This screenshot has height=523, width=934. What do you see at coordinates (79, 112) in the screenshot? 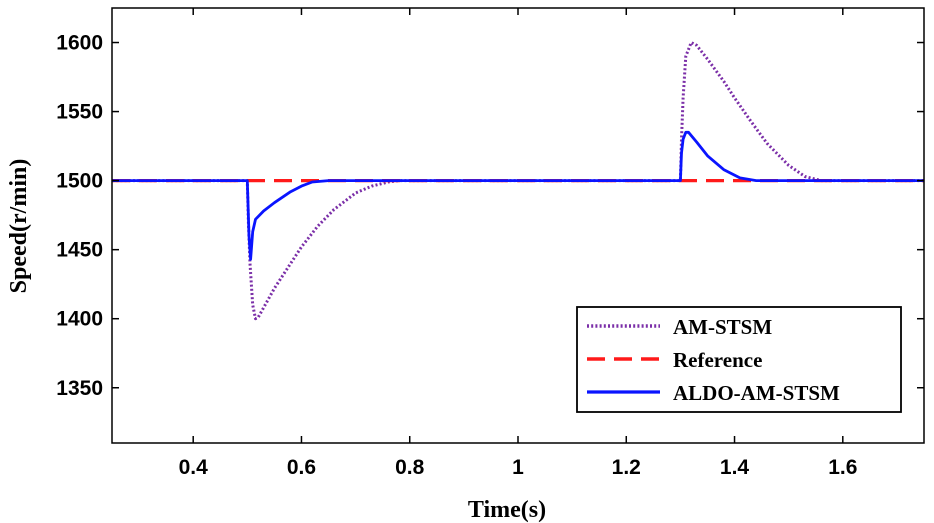
I see `y-tick-label: 1550` at bounding box center [79, 112].